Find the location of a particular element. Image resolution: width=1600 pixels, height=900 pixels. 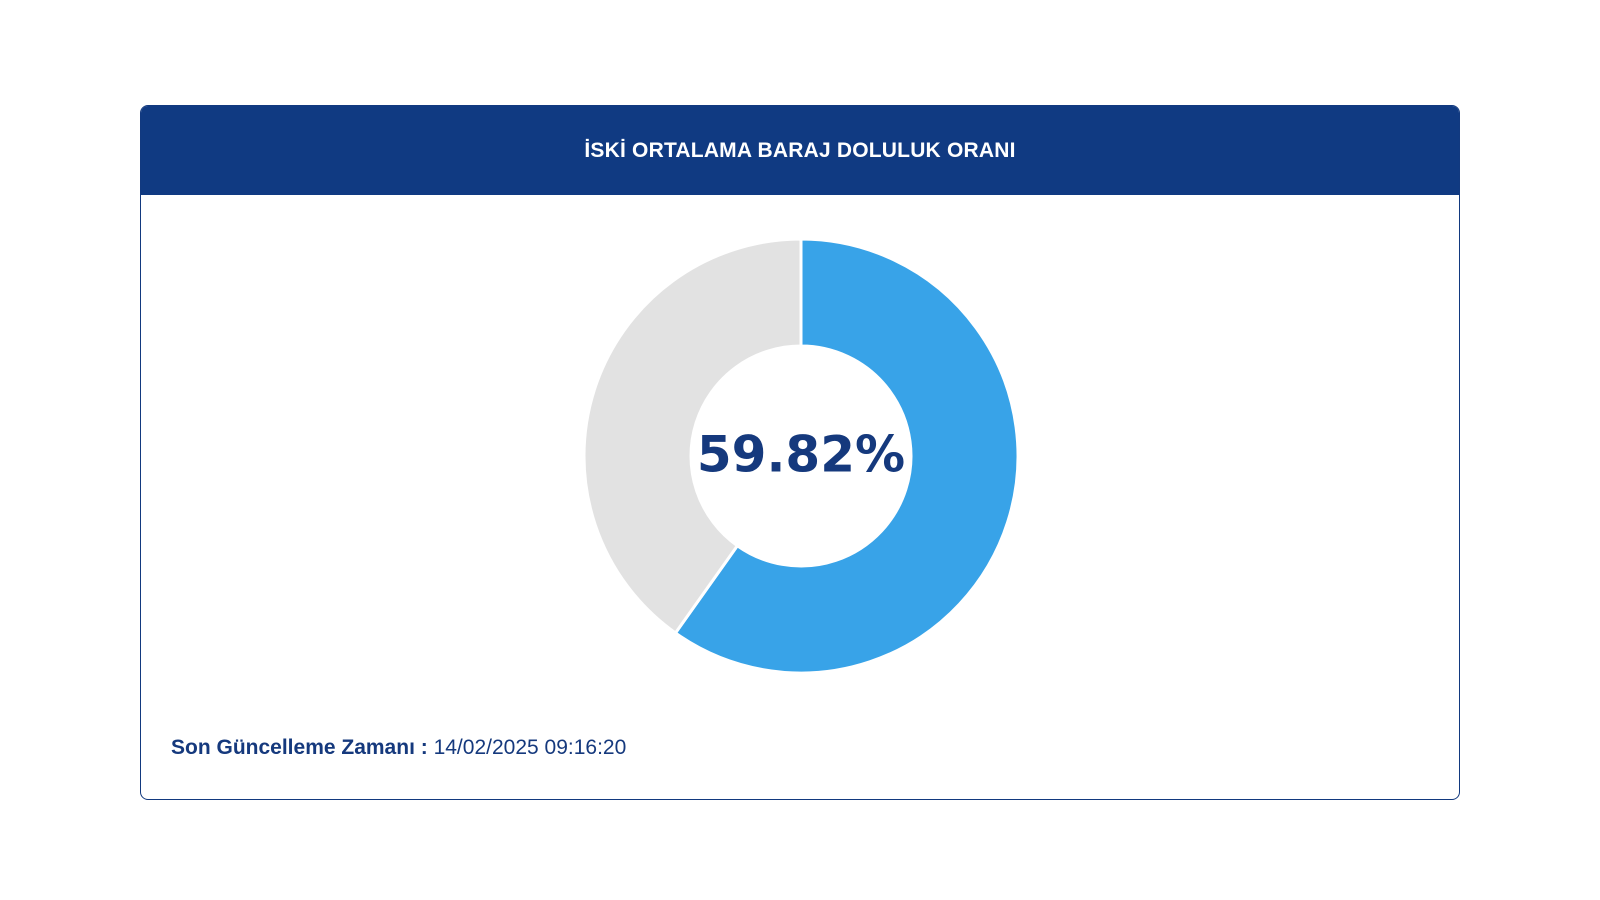

last-update-value: 14/02/2025 09:16:20 is located at coordinates (530, 747).